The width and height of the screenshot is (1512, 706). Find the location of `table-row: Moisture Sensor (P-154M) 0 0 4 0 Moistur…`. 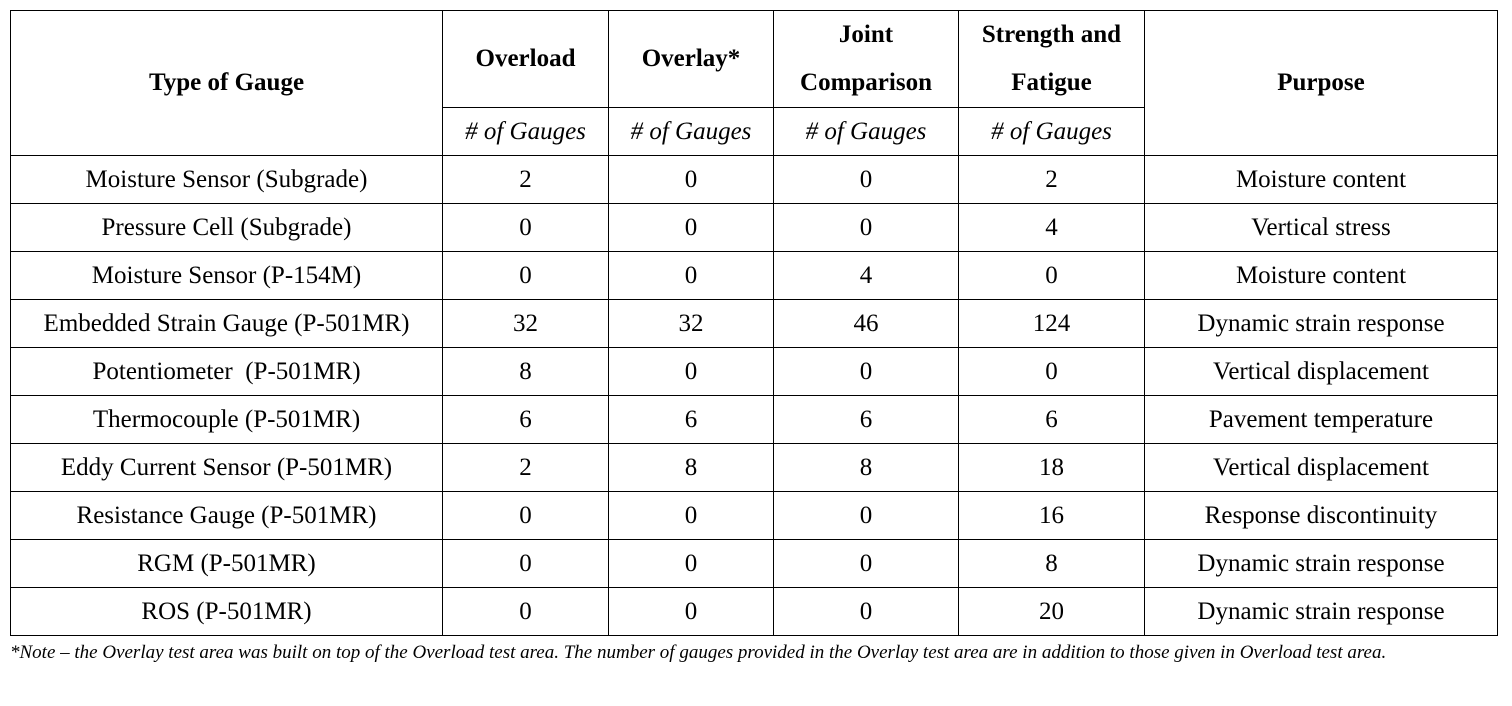

table-row: Moisture Sensor (P-154M) 0 0 4 0 Moistur… is located at coordinates (754, 275).